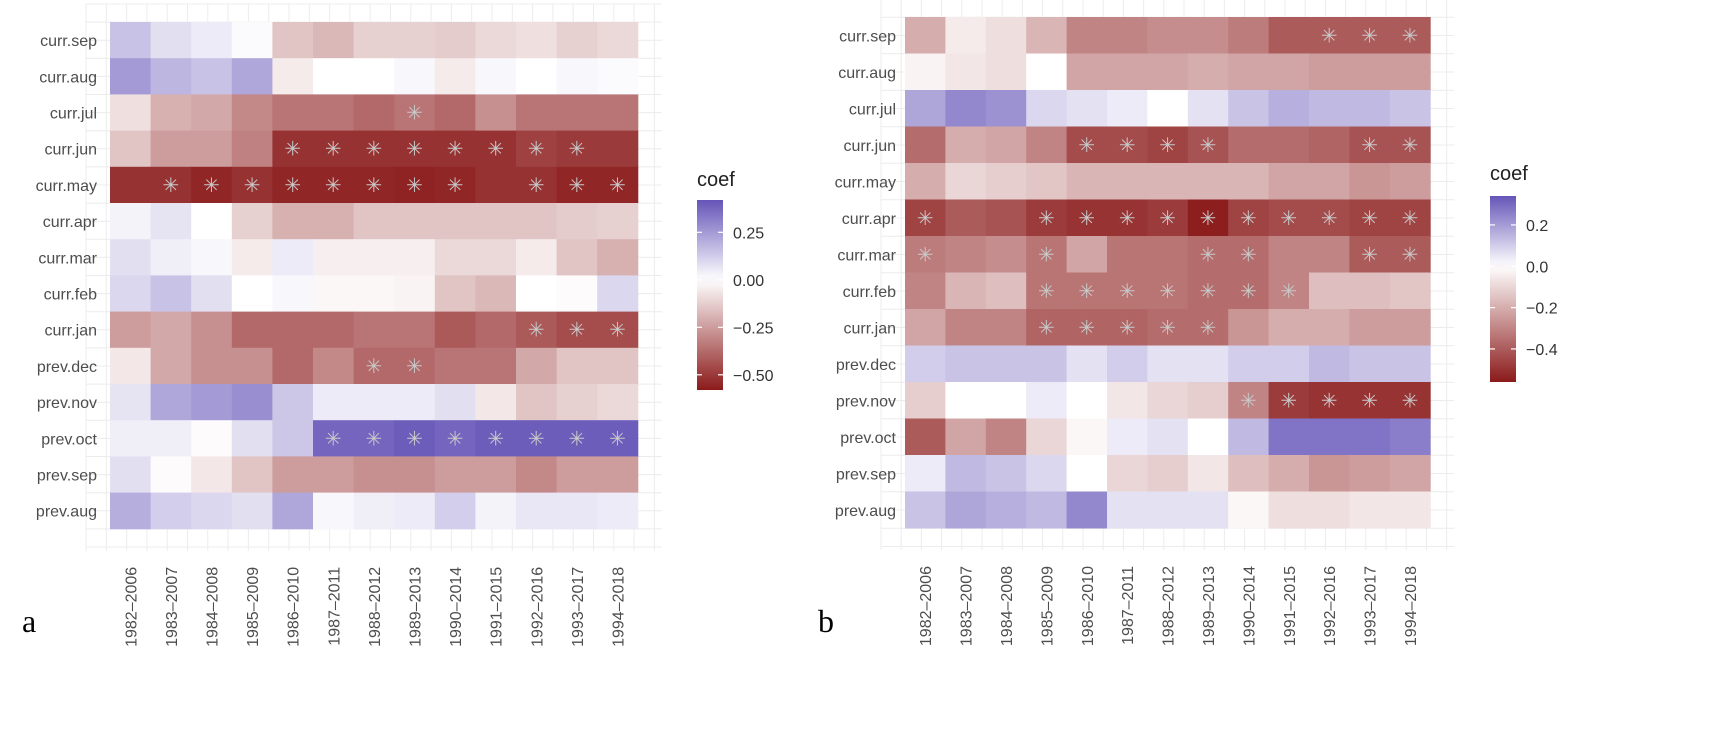  I want to click on x-tick-label: 1985–2009, so click(253, 607).